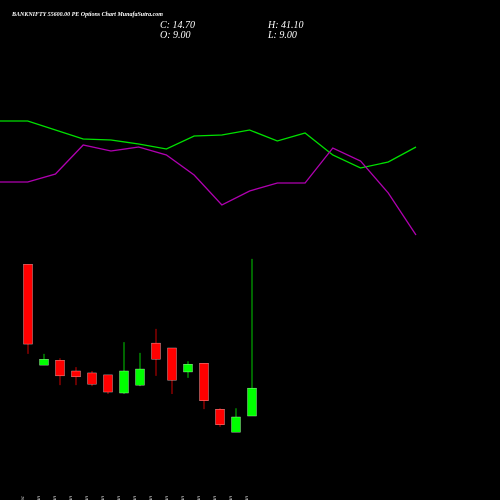 Image resolution: width=500 pixels, height=500 pixels. What do you see at coordinates (215, 498) in the screenshot?
I see `x-tick-label: 19 Jan` at bounding box center [215, 498].